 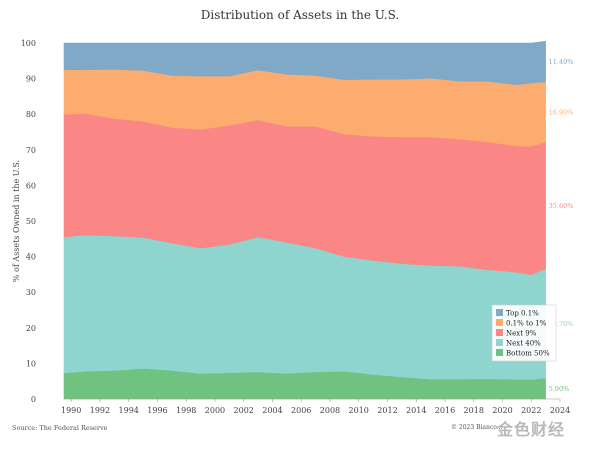 I want to click on end-value-label: 11.40%, so click(x=561, y=62).